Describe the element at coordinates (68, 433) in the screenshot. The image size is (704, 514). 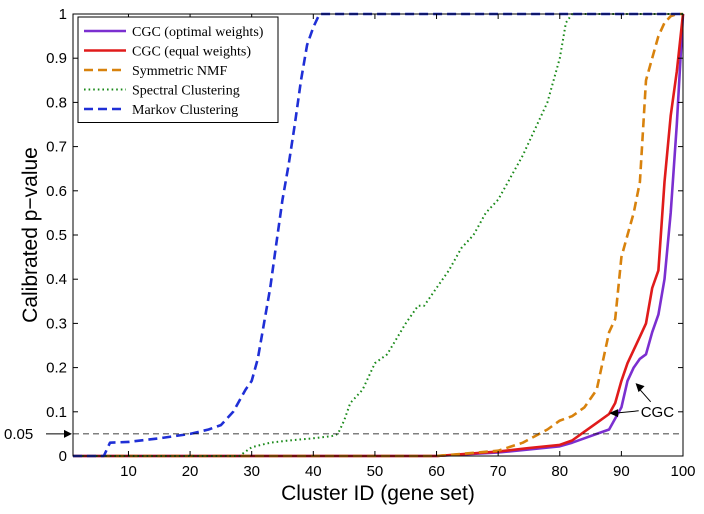
I see `threshold-arrowhead` at that location.